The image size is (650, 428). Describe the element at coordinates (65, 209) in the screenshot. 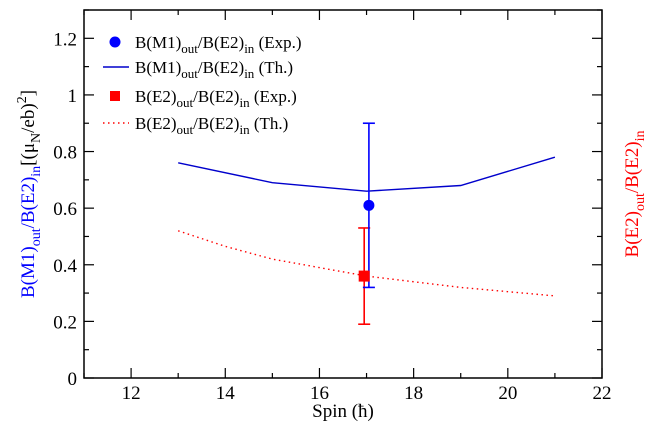

I see `y-tick-label: 0.6` at that location.